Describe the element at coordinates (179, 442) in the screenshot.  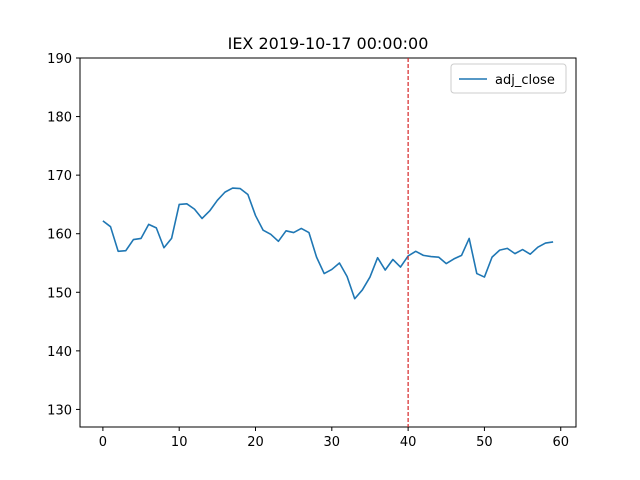
I see `x-tick-label: 10` at that location.